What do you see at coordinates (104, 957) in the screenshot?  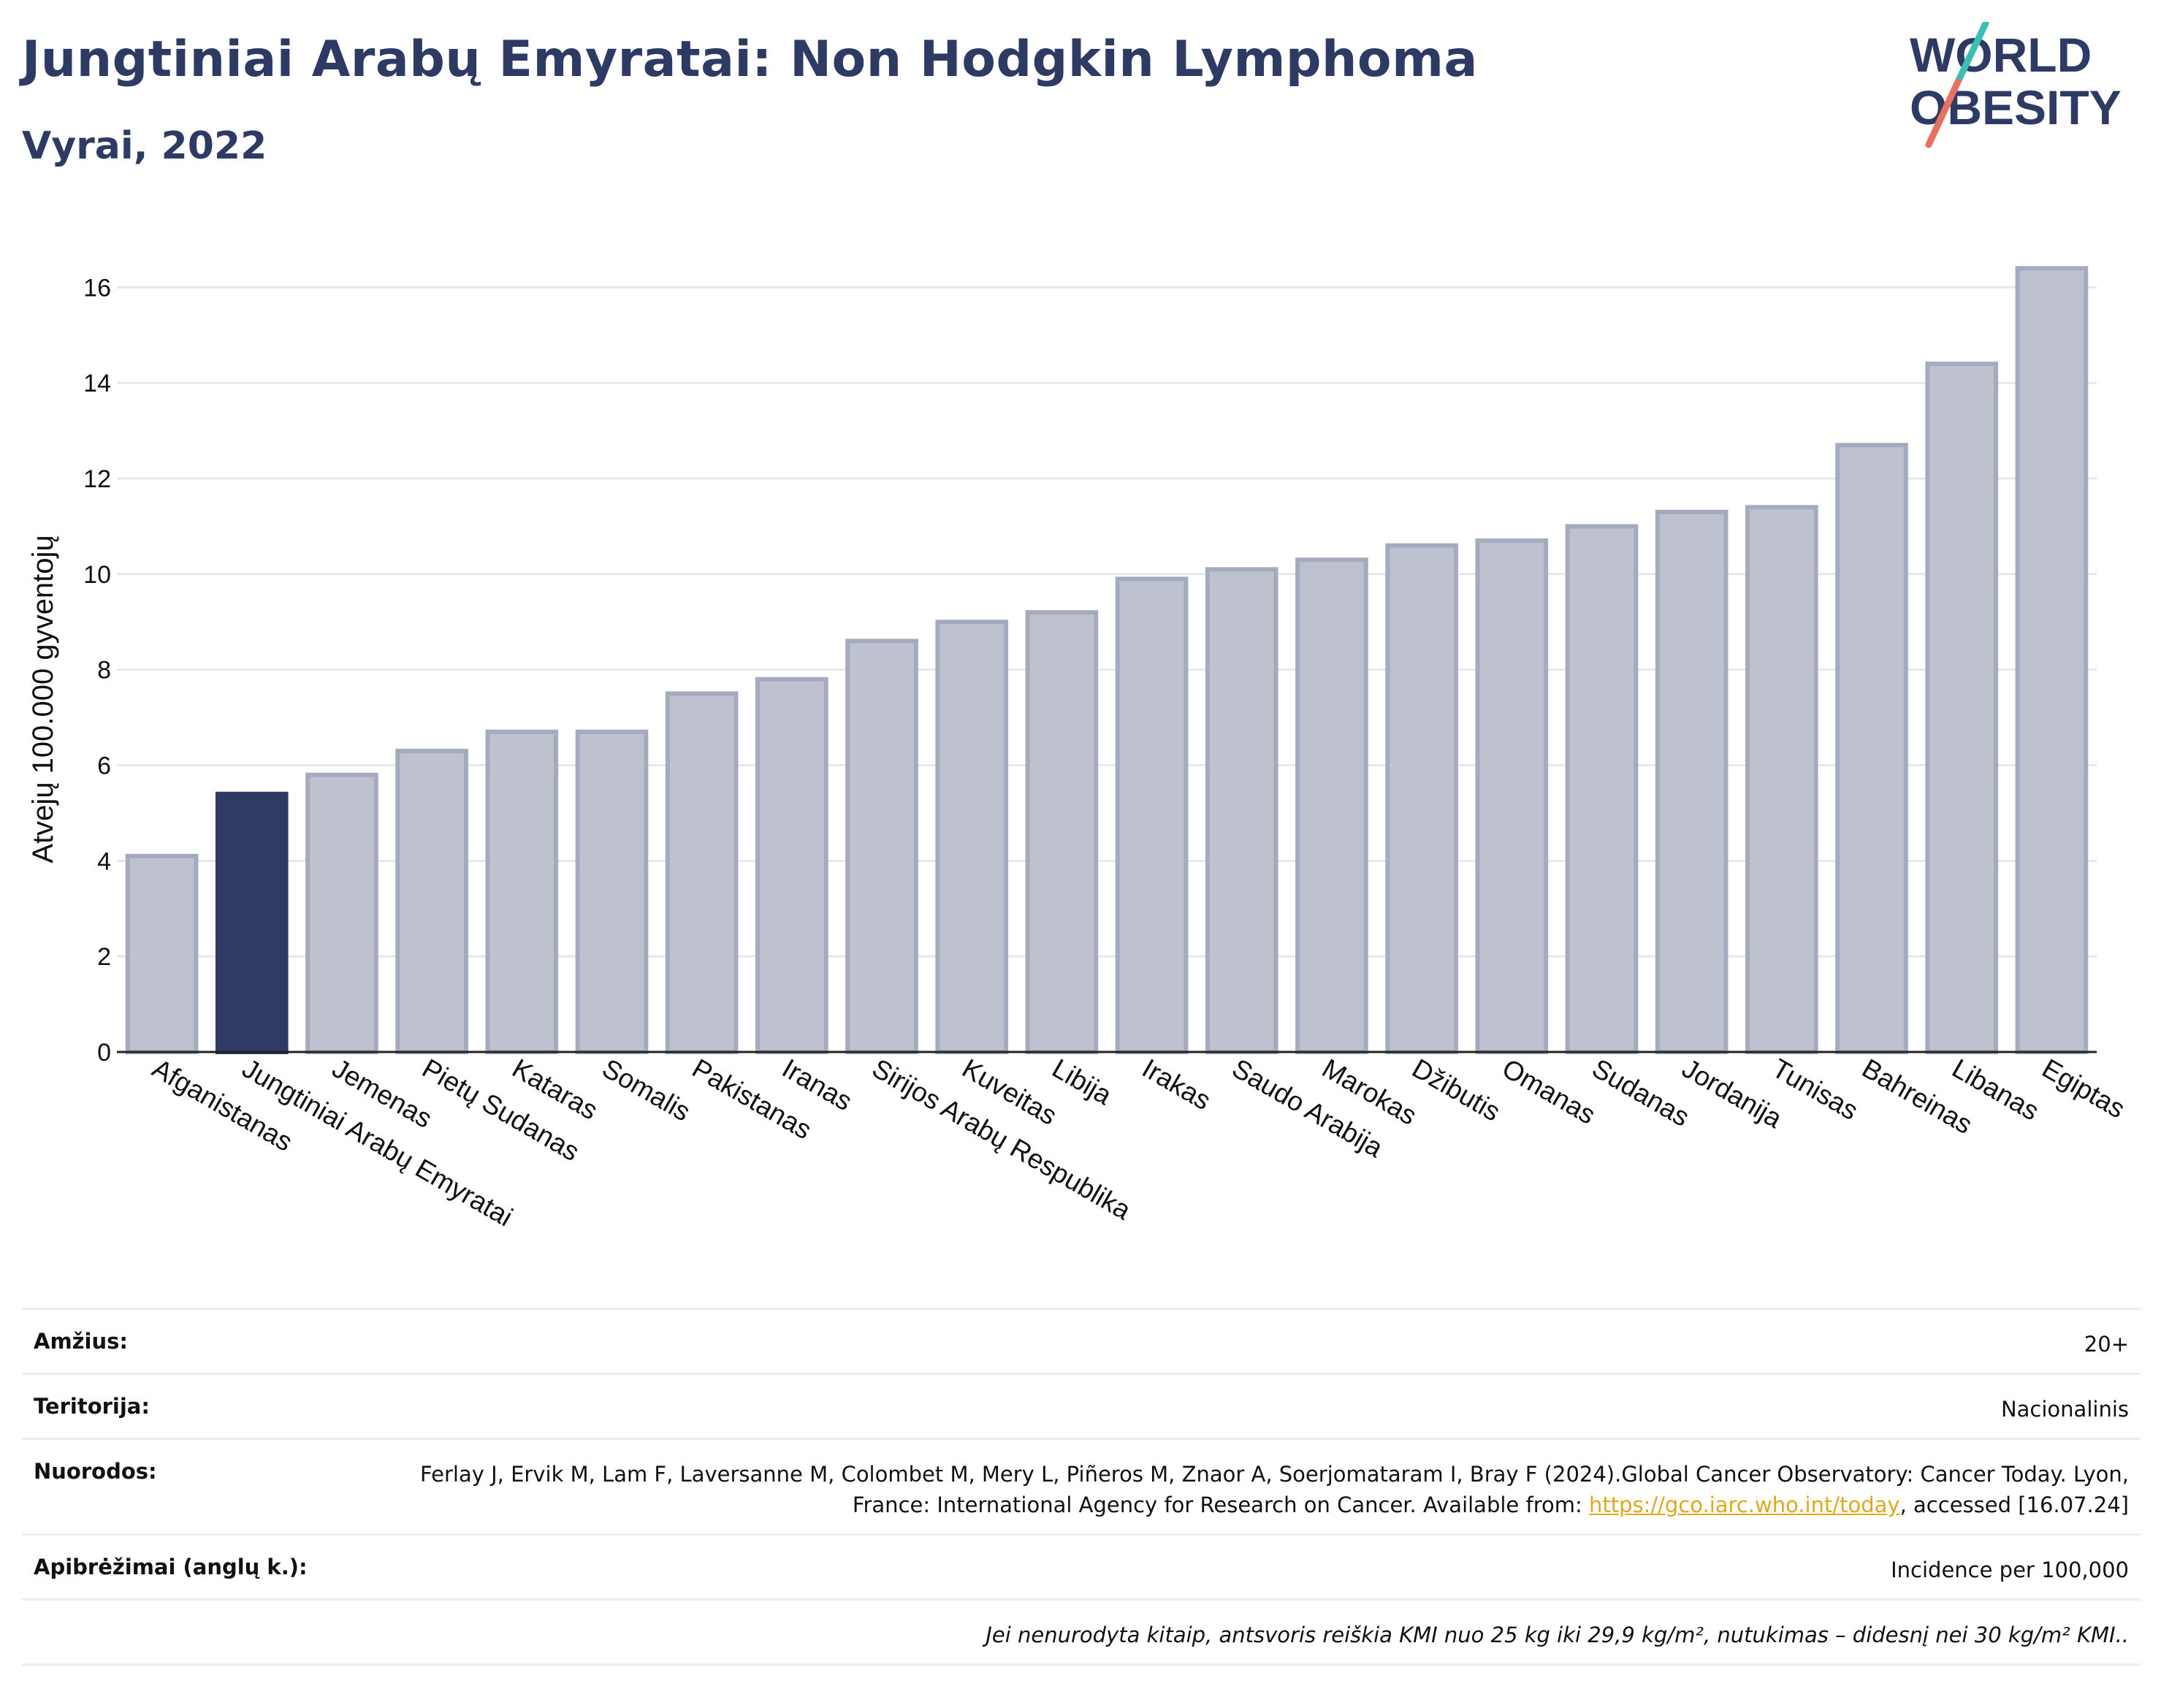 I see `y-tick-label: 2` at bounding box center [104, 957].